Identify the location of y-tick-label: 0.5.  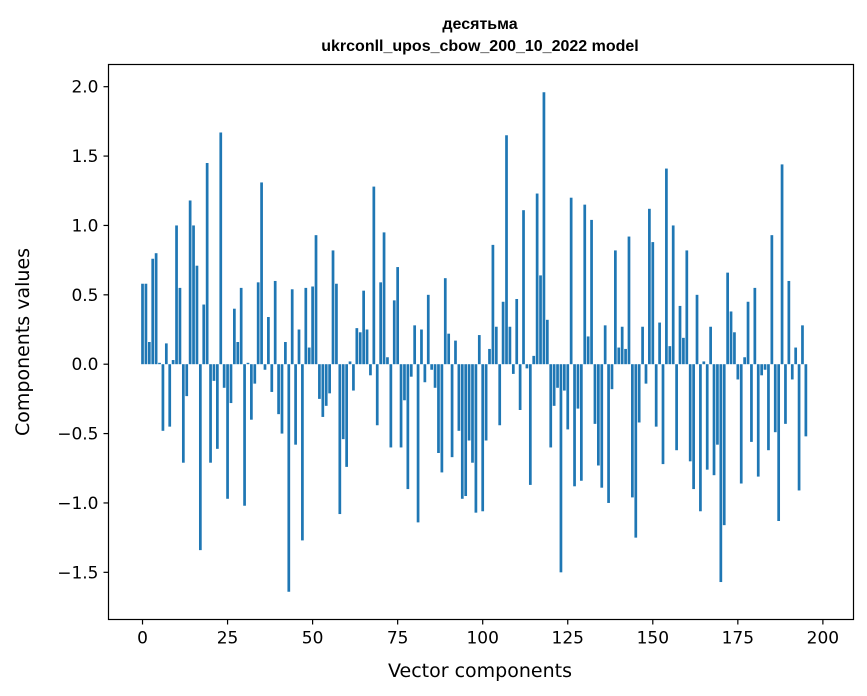
(84, 296).